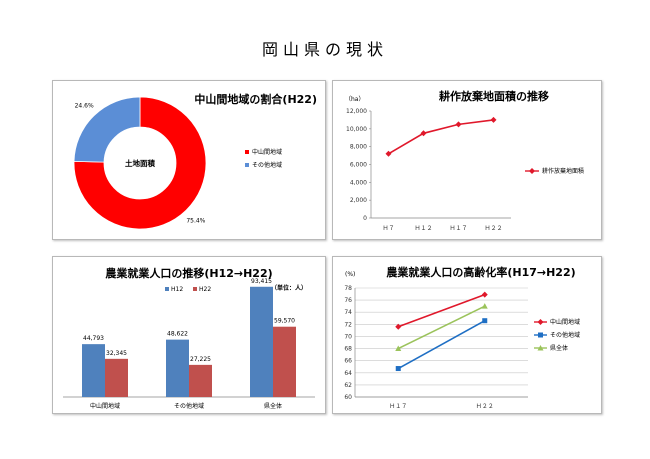  Describe the element at coordinates (348, 300) in the screenshot. I see `y-tick-label: 76` at that location.